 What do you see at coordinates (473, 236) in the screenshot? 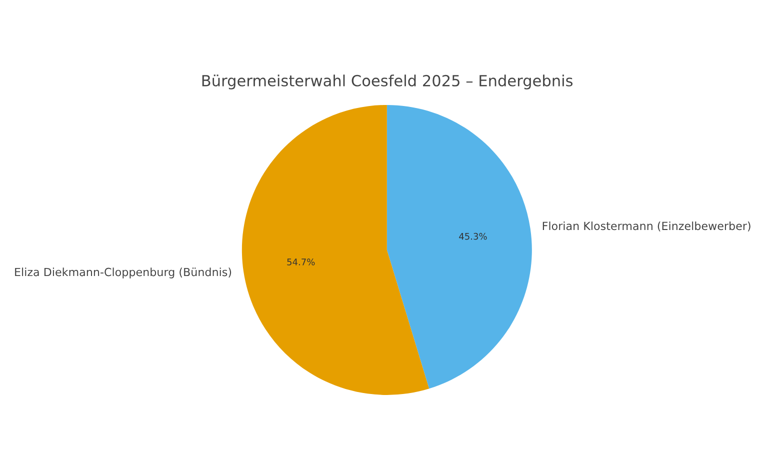
I see `data-label: 45.3%` at bounding box center [473, 236].